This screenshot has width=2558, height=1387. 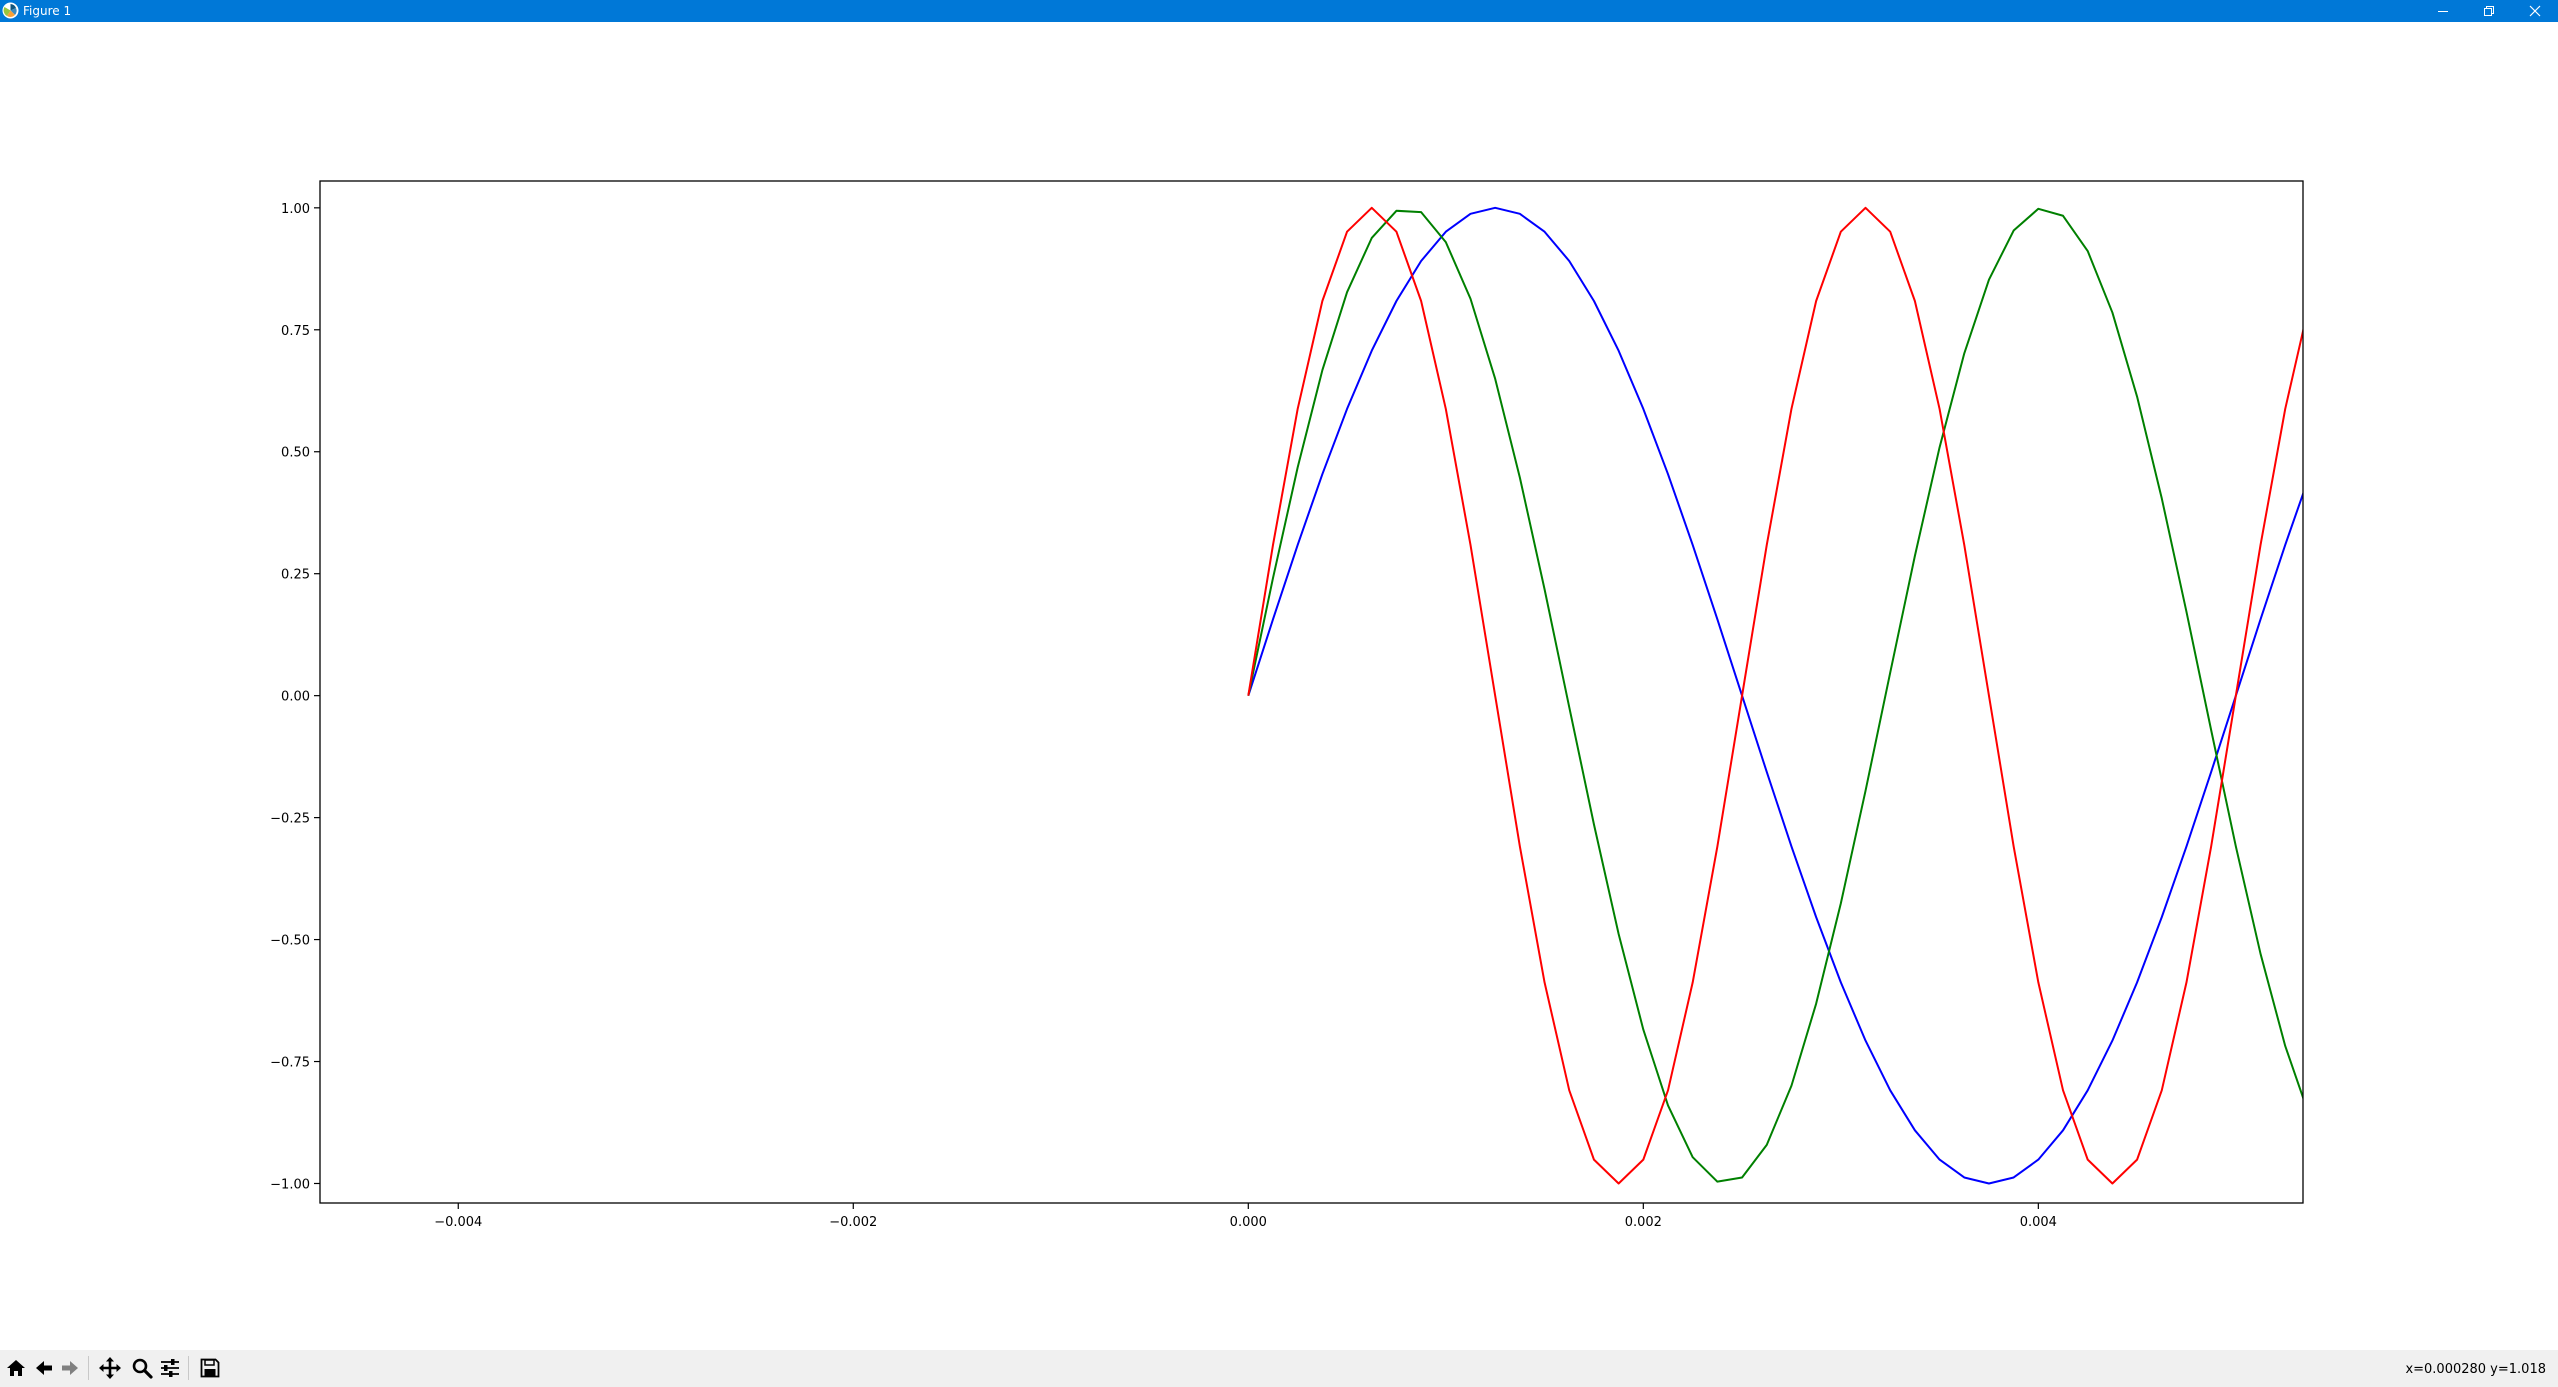 What do you see at coordinates (853, 1222) in the screenshot?
I see `x-tick-label: −0.002` at bounding box center [853, 1222].